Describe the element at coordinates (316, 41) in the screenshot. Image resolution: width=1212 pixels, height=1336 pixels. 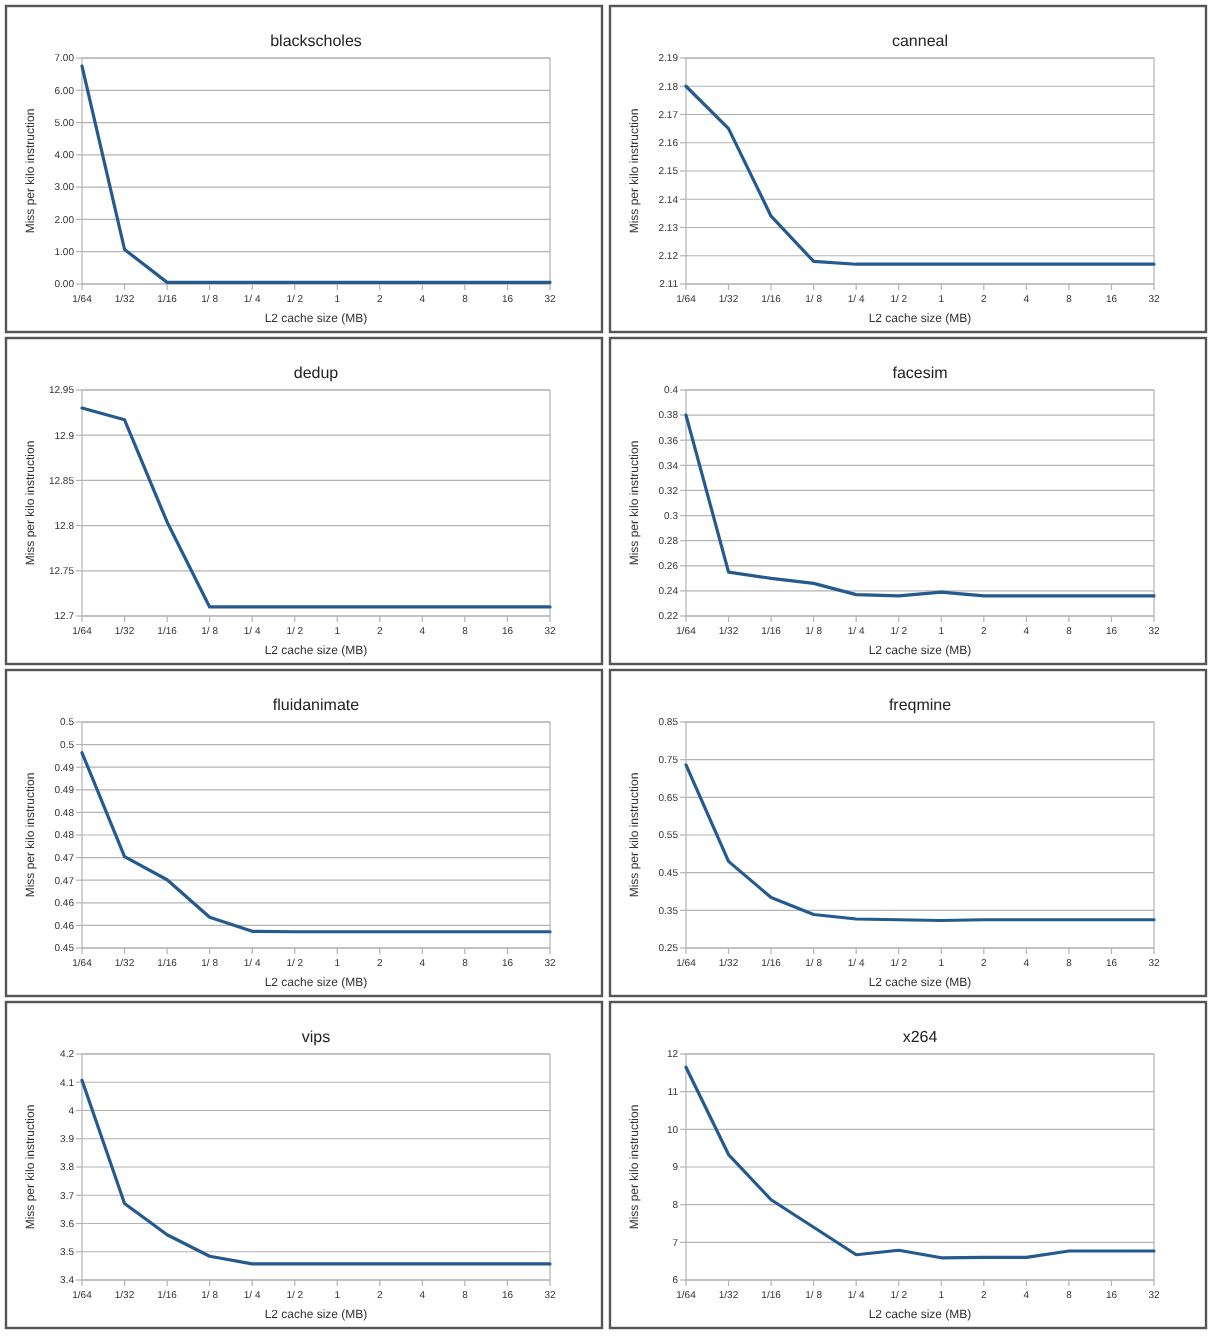
I see `chart-title: blackscholes` at that location.